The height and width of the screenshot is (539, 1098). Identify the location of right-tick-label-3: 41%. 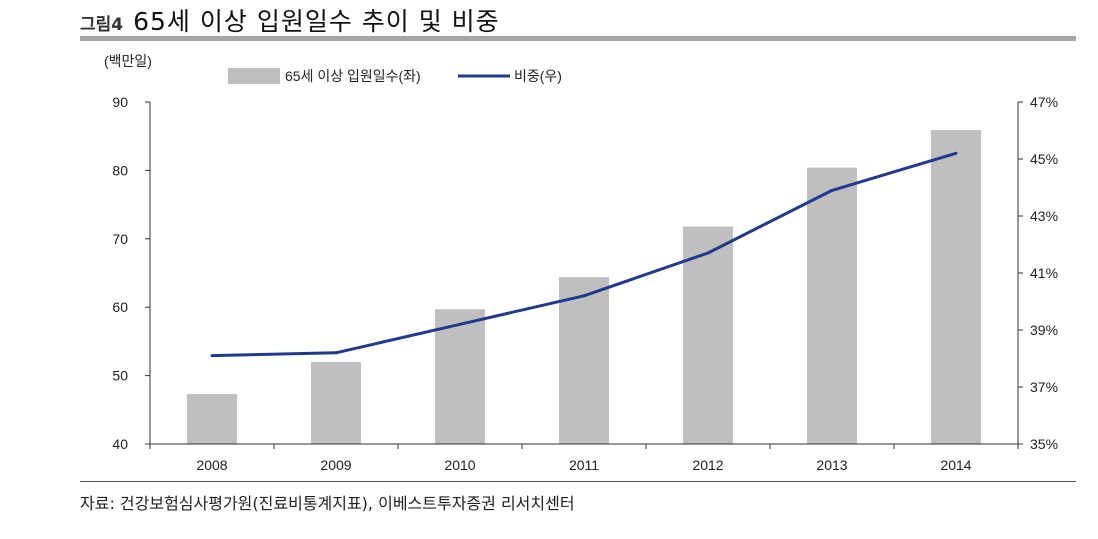
(1044, 273).